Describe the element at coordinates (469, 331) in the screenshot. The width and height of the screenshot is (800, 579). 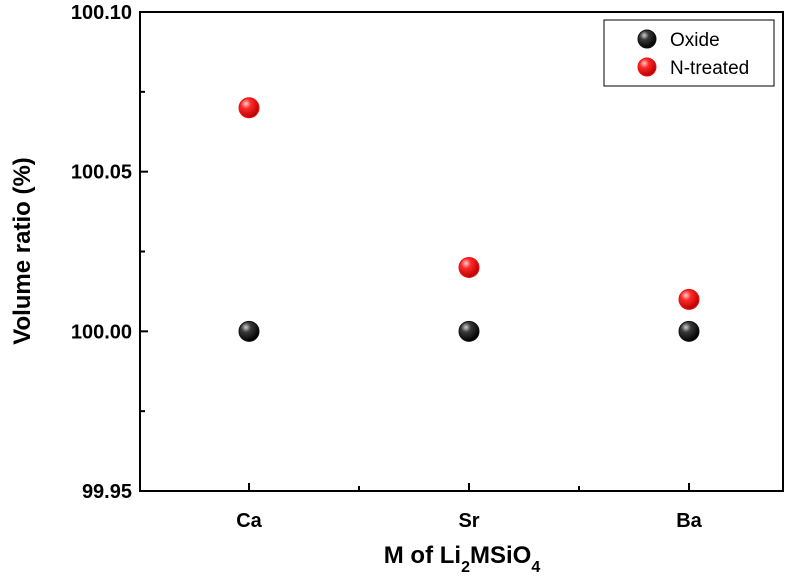
I see `point-oxide-sr` at that location.